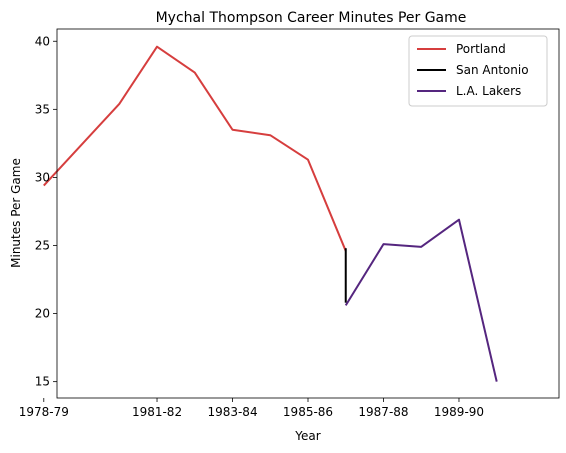 The image size is (566, 453). What do you see at coordinates (232, 412) in the screenshot?
I see `x-tick-label: 1983-84` at bounding box center [232, 412].